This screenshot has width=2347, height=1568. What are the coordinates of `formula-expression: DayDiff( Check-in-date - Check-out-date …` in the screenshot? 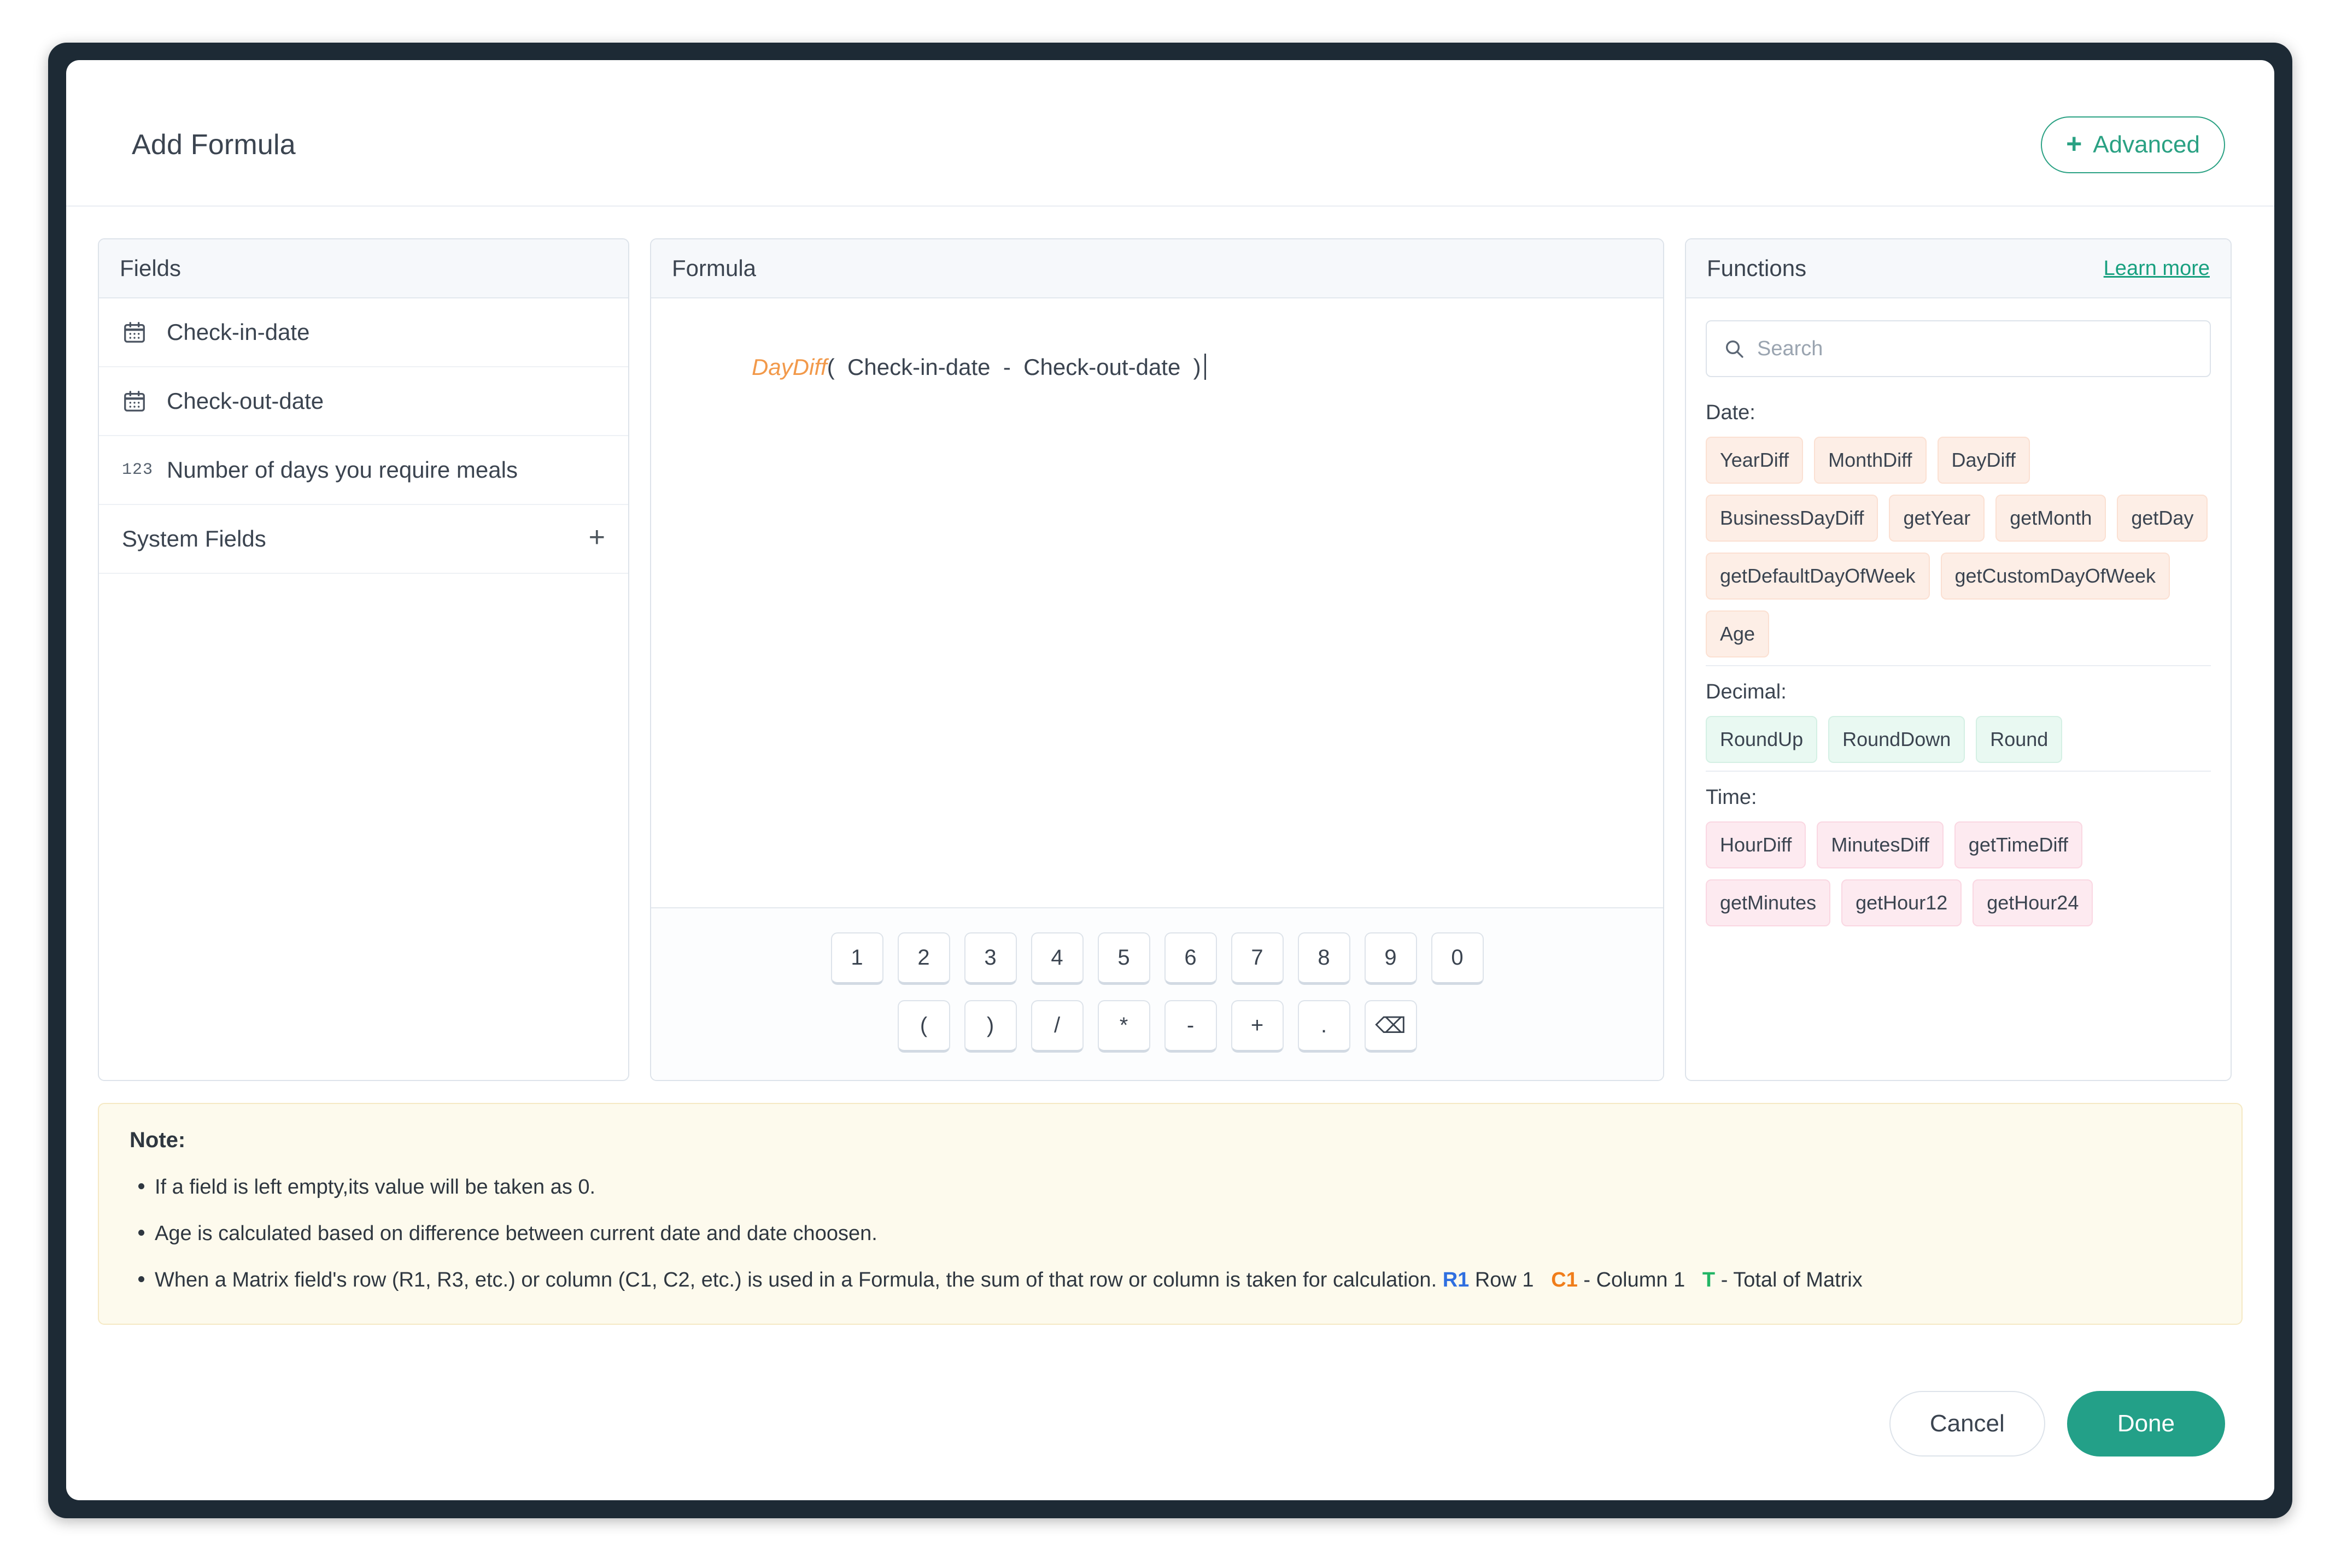 It's located at (1157, 367).